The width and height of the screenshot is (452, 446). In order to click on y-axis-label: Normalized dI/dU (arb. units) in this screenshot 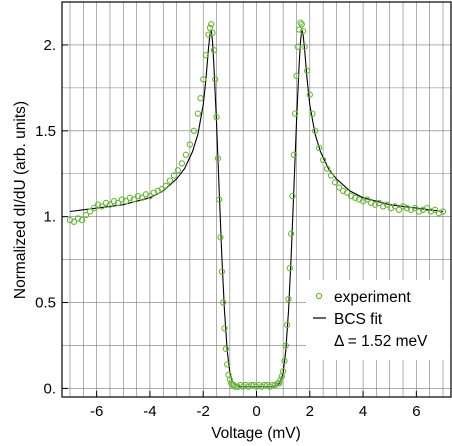, I will do `click(20, 200)`.